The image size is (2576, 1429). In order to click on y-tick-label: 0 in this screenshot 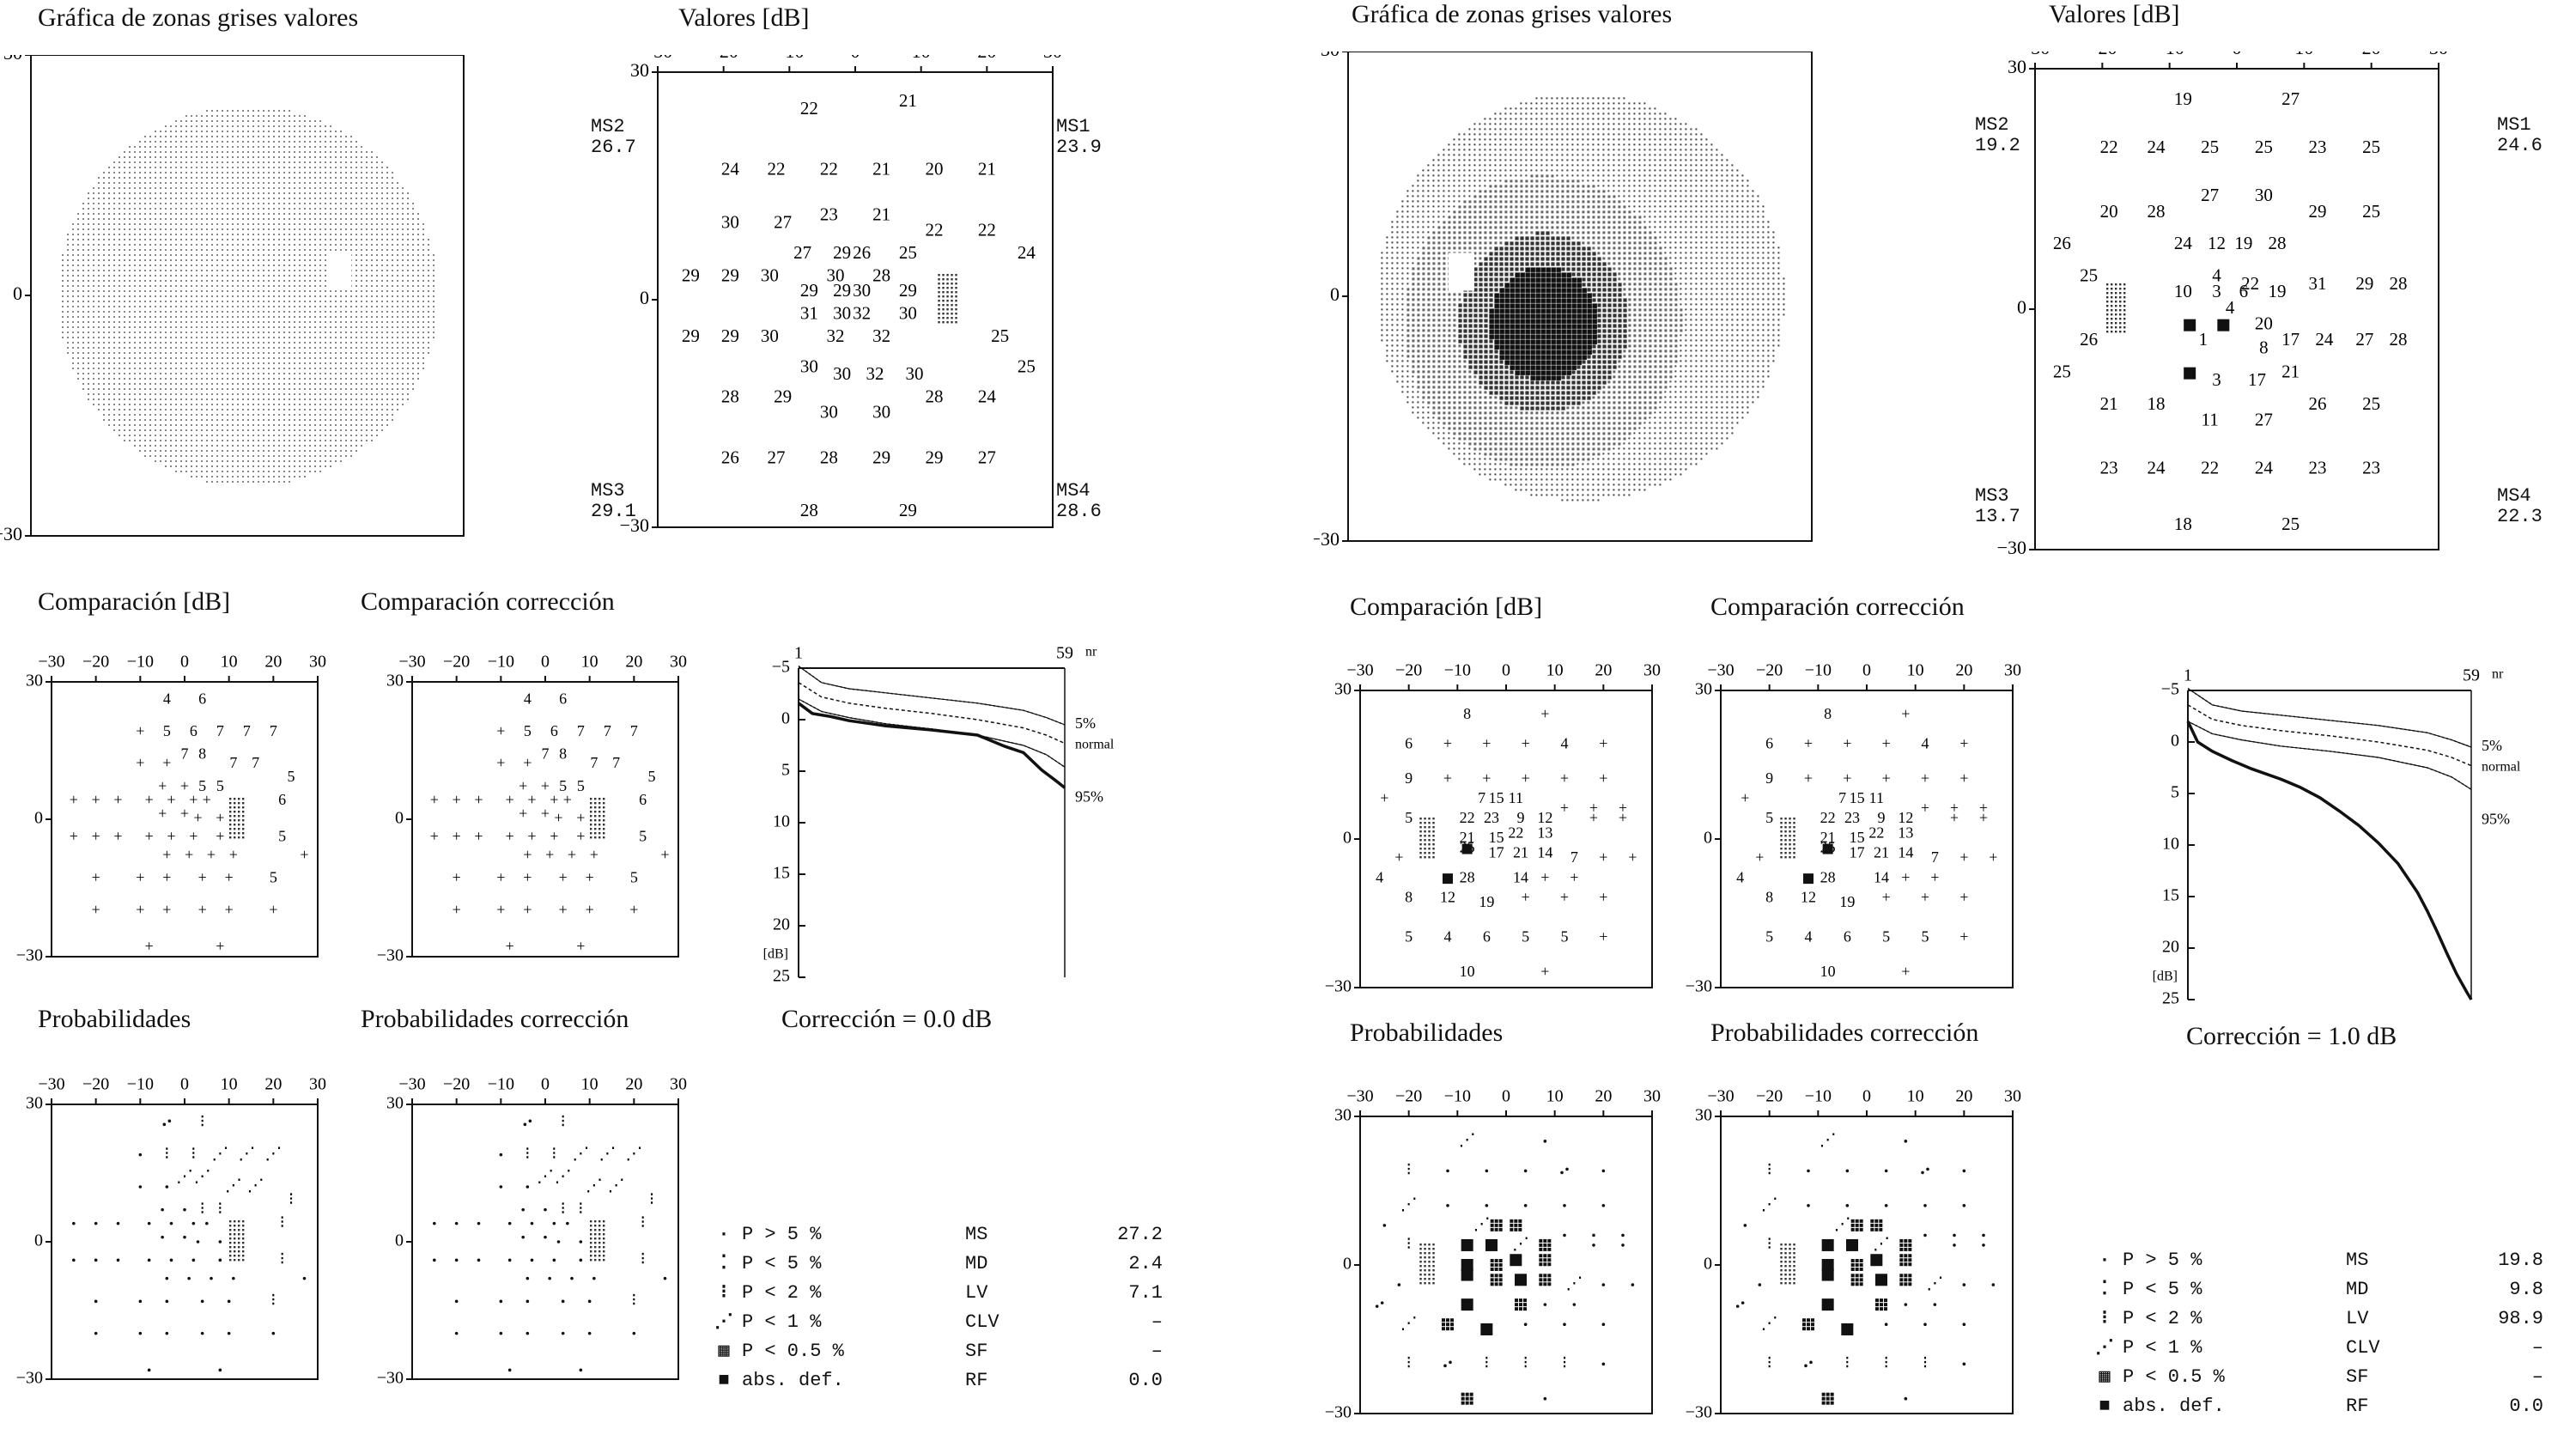, I will do `click(38, 1240)`.